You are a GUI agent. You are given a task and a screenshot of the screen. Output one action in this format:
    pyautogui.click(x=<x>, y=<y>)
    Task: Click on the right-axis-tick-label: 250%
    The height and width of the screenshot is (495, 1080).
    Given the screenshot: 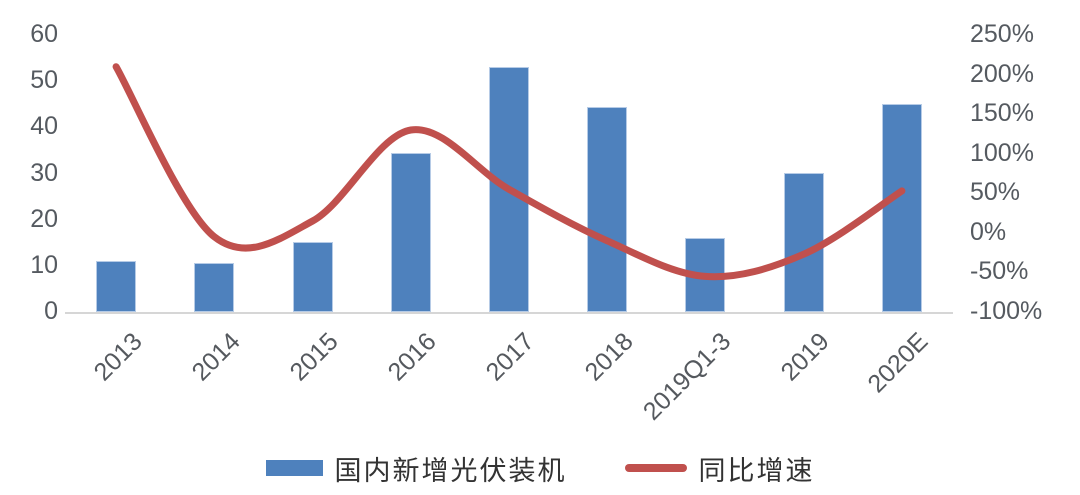 What is the action you would take?
    pyautogui.click(x=1002, y=34)
    